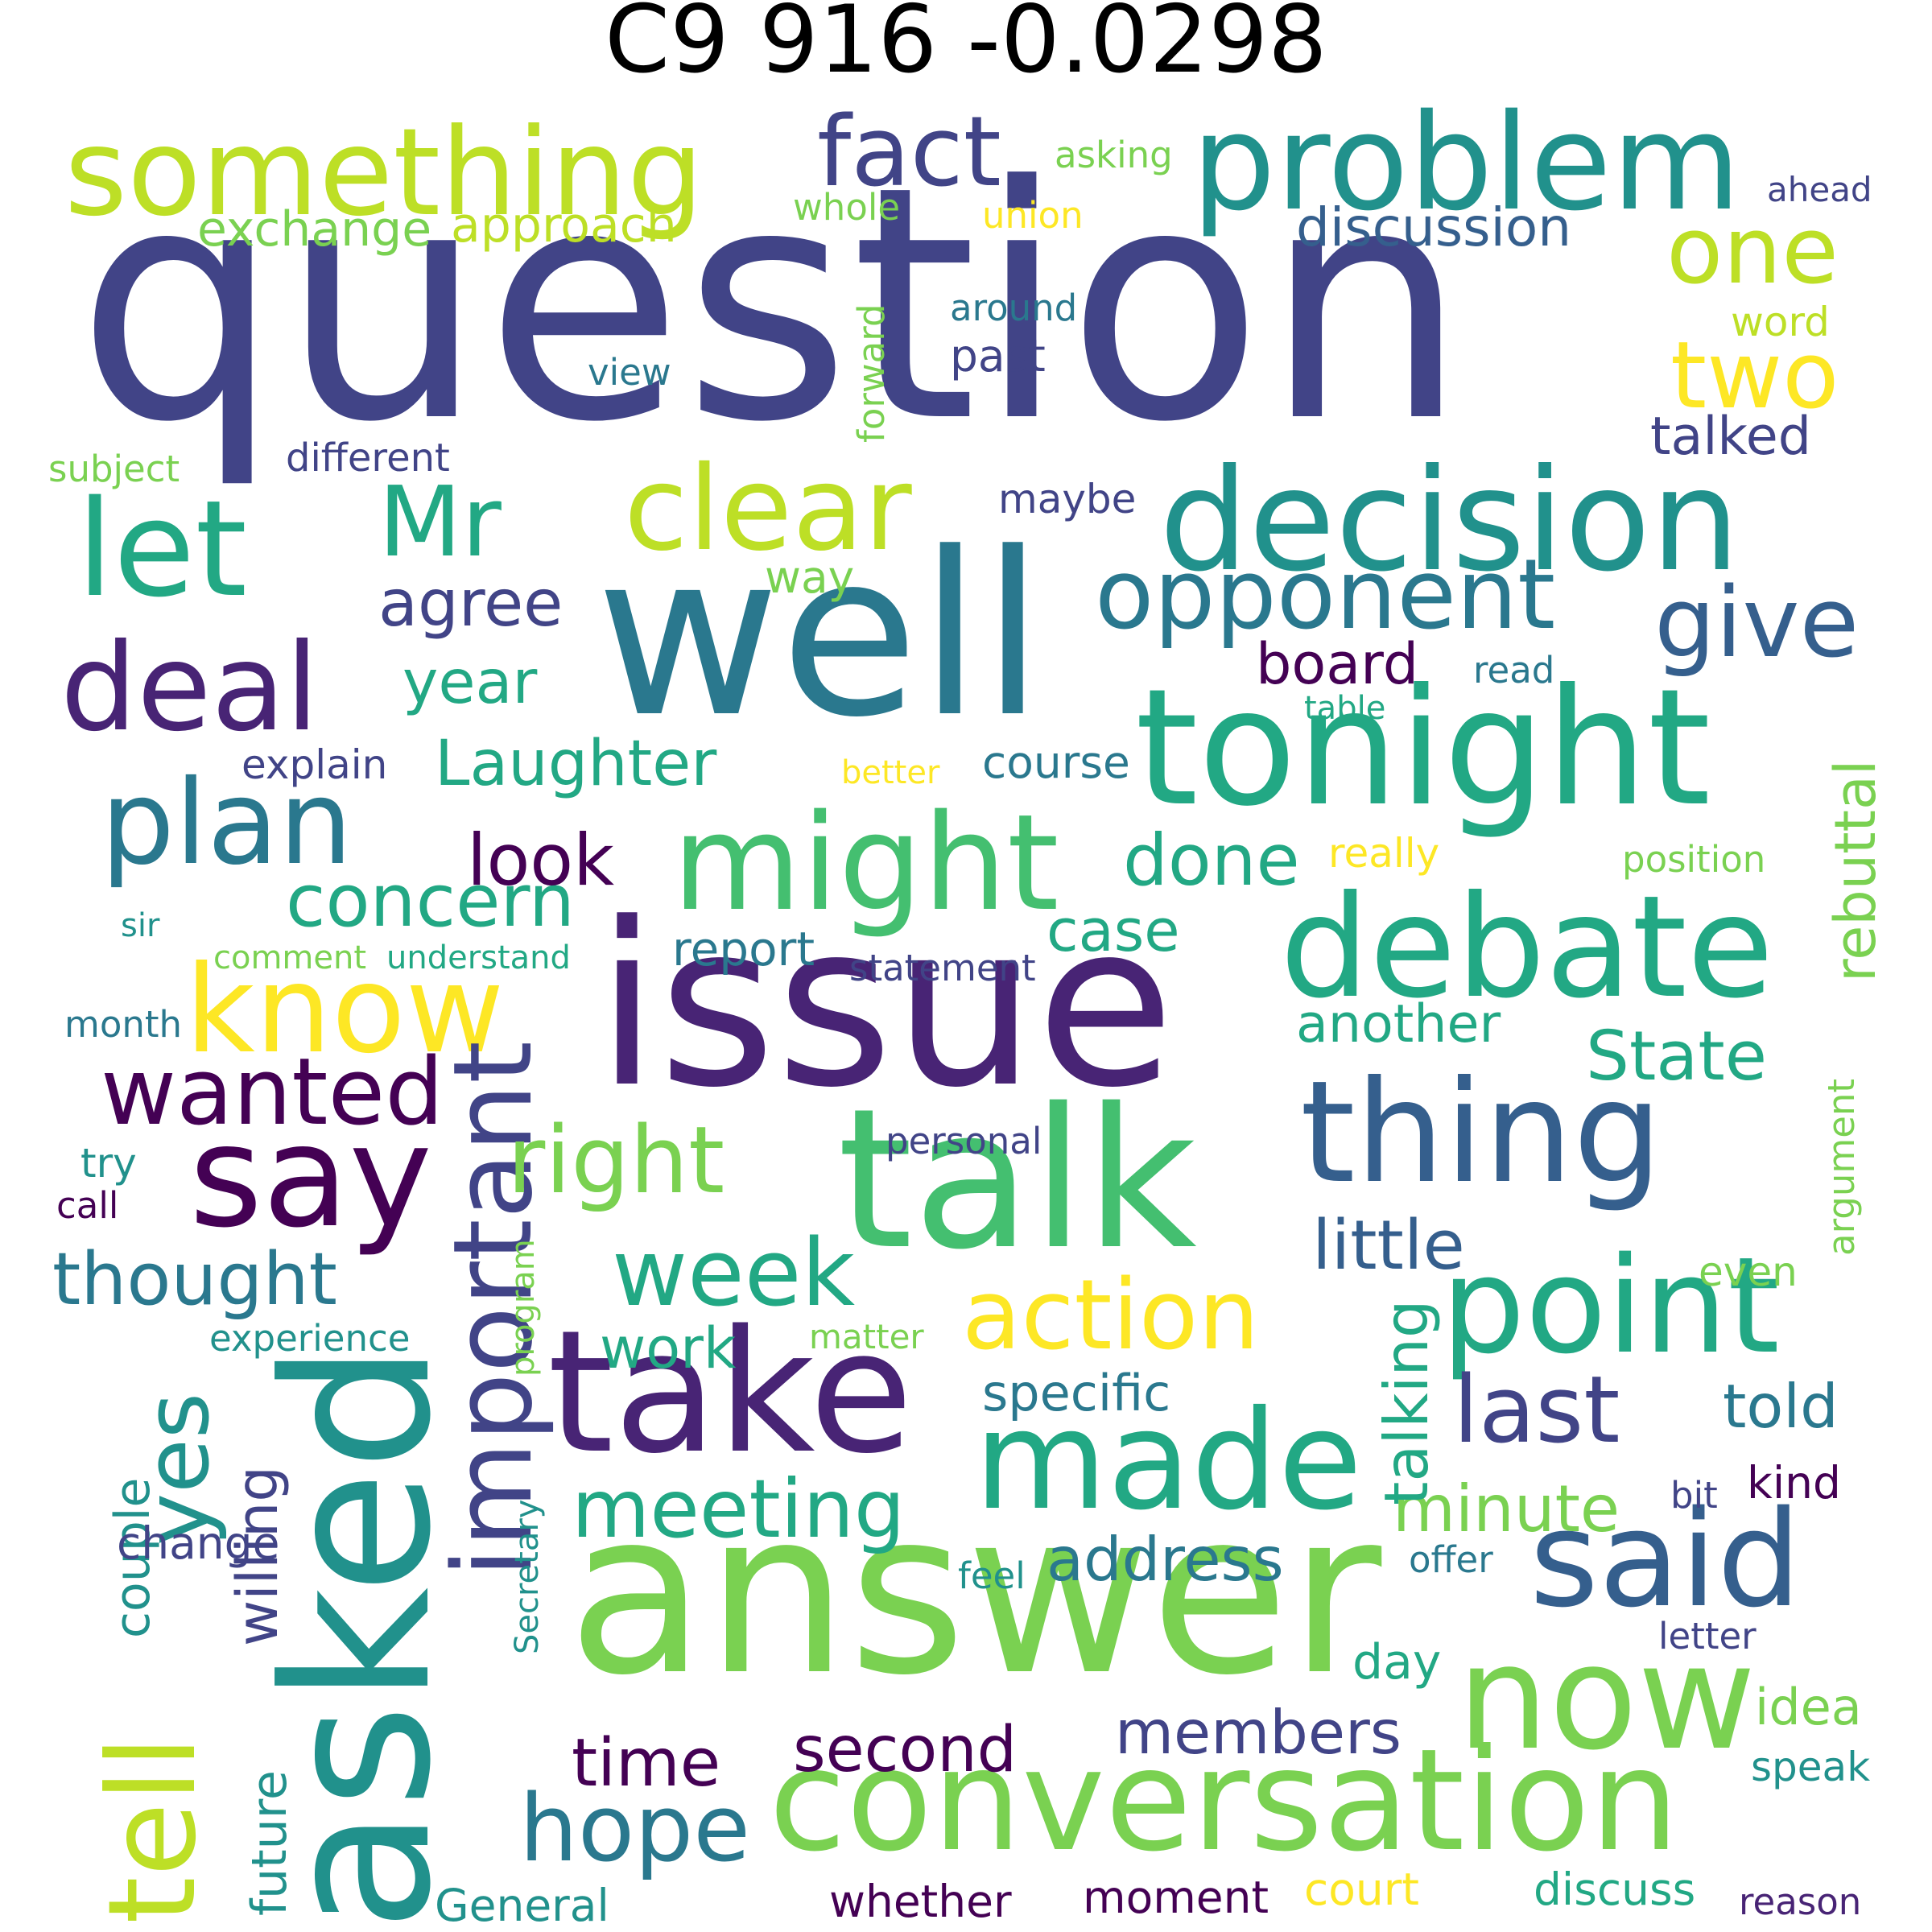  I want to click on word-report: report, so click(743, 949).